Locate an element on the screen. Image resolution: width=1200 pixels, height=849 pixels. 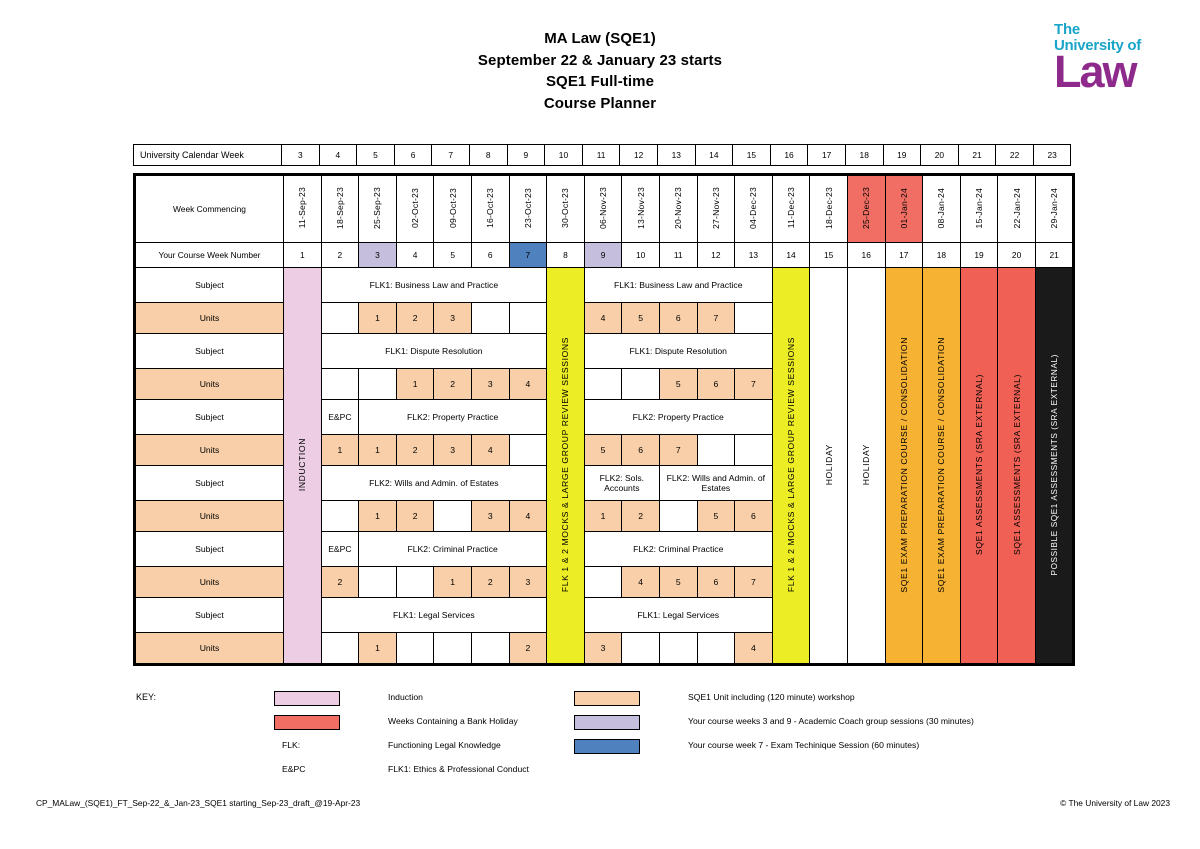
week-commencing-cell: 04-Dec-23 is located at coordinates (753, 209).